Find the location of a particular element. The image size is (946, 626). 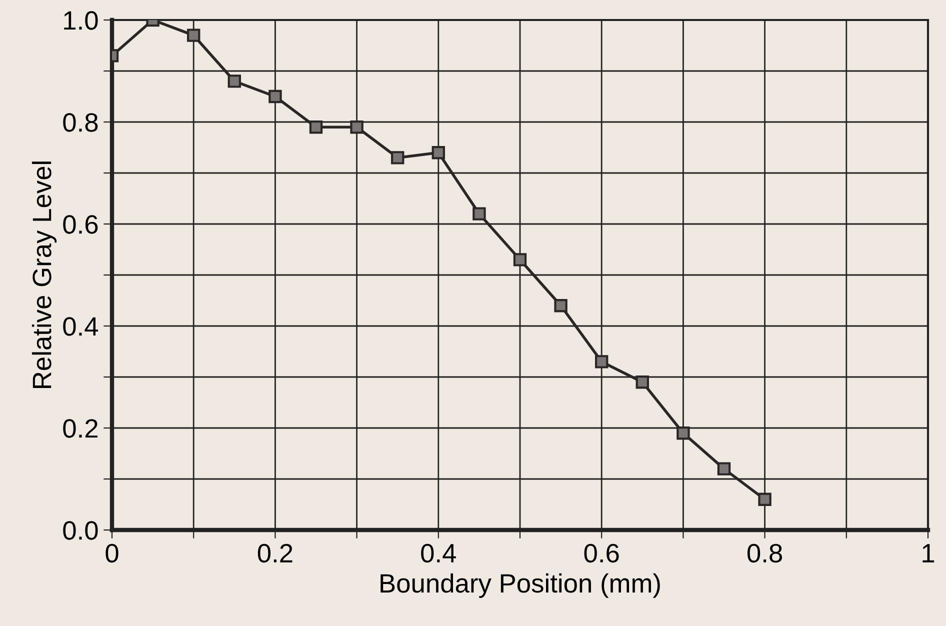

x-axis-title: Boundary Position (mm) is located at coordinates (520, 585).